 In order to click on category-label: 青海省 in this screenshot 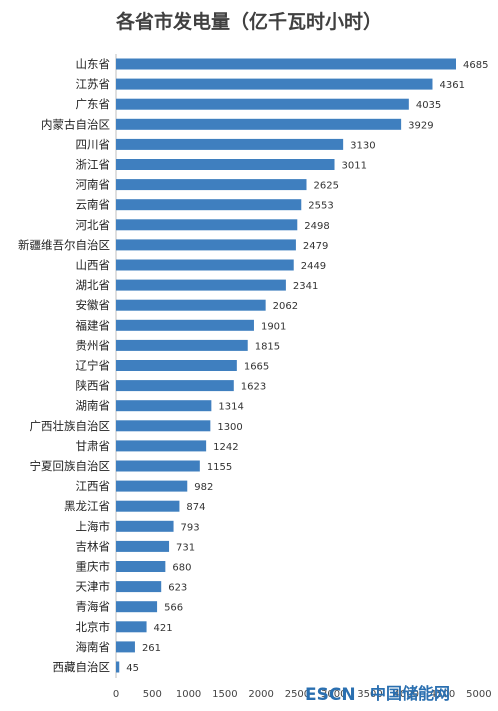, I will do `click(93, 607)`.